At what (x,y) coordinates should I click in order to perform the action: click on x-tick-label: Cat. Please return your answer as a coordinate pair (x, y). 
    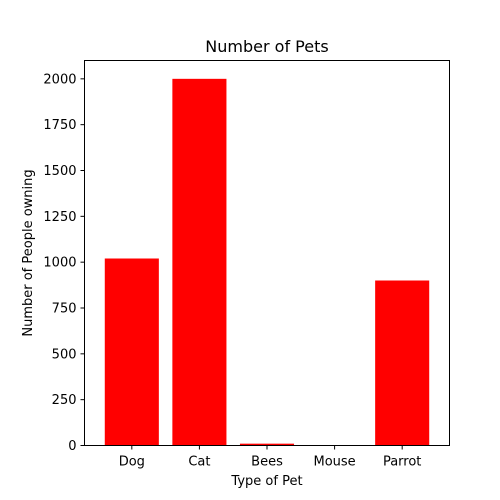
    Looking at the image, I should click on (199, 462).